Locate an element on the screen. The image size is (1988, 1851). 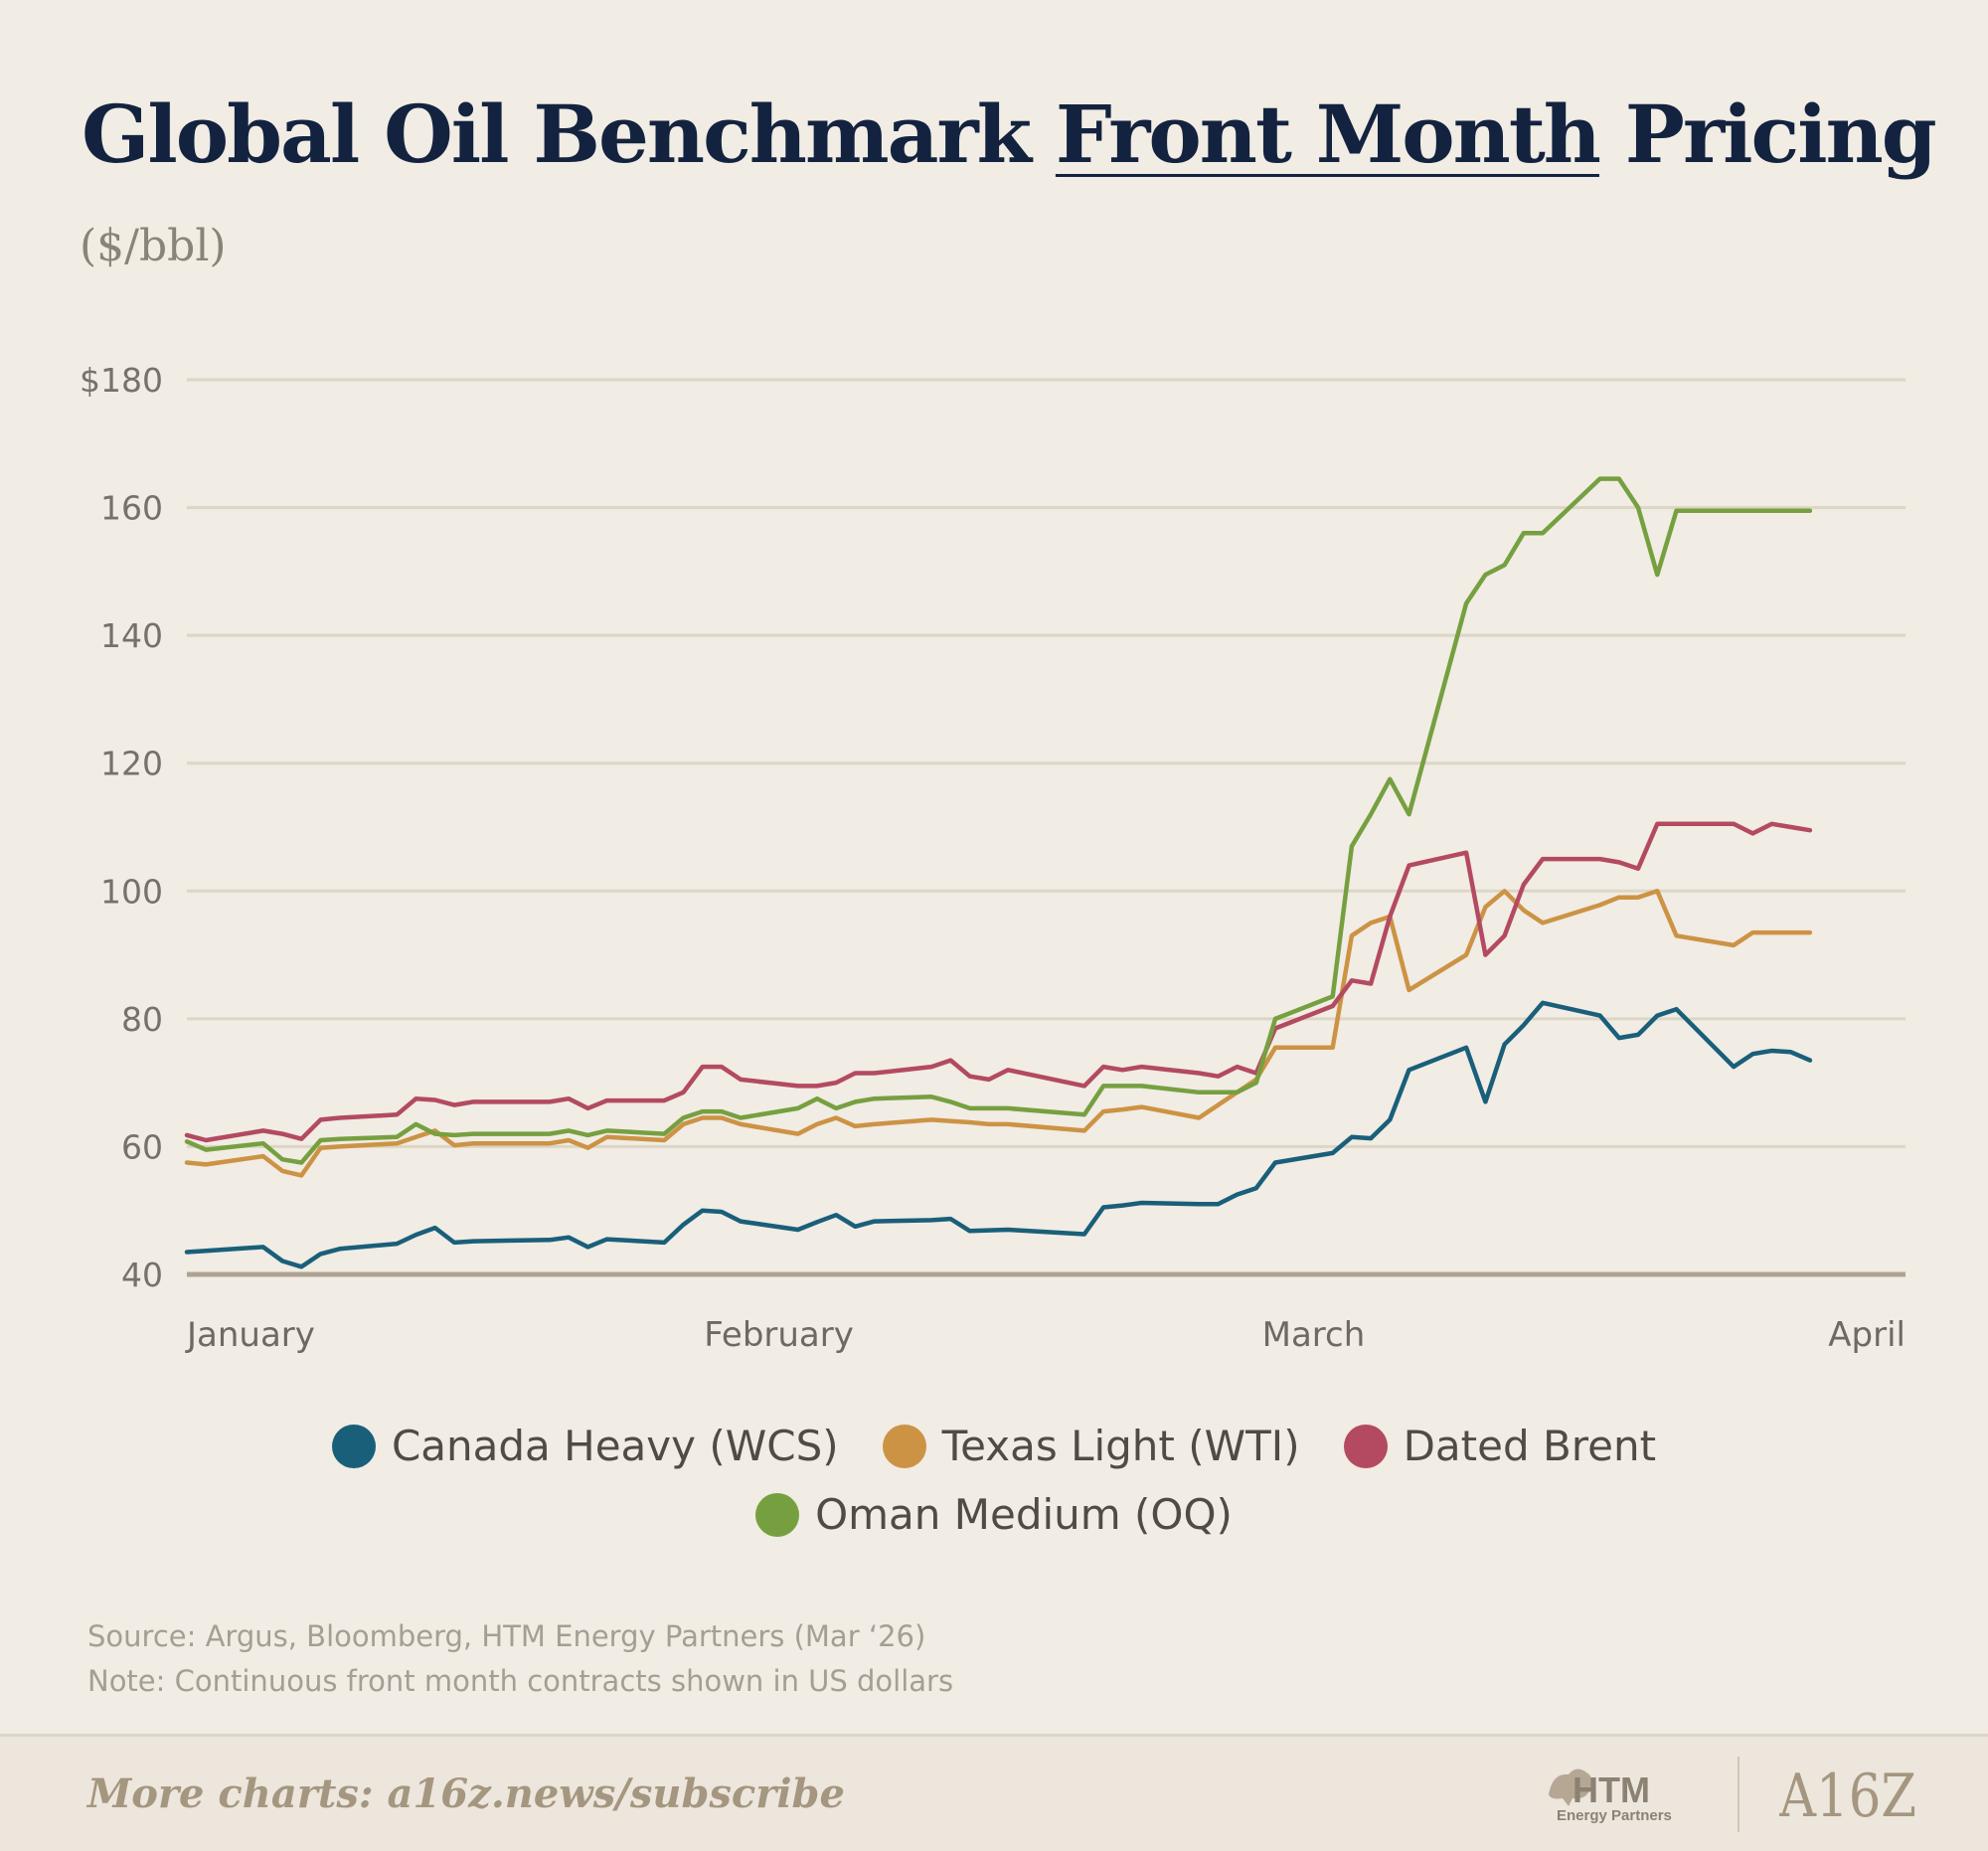
chart-title: Global Oil Benchmark Front Month Pricing is located at coordinates (1009, 134).